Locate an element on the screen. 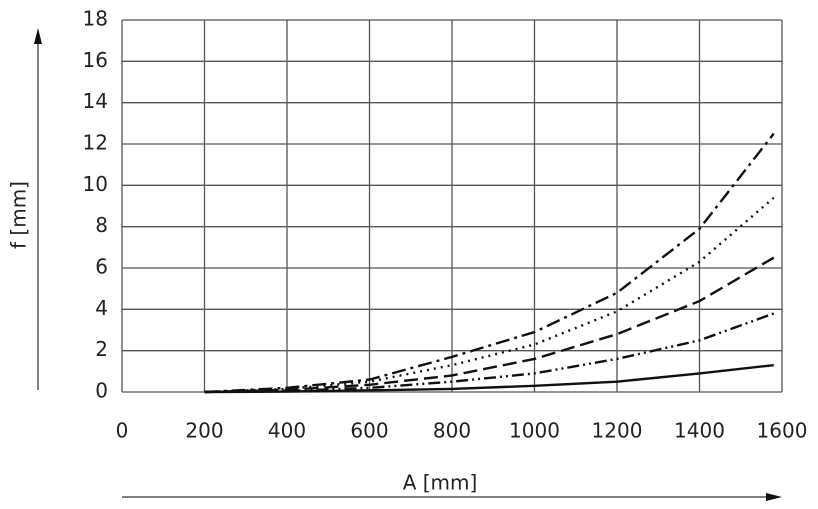 Image resolution: width=818 pixels, height=509 pixels. x-arrow-head is located at coordinates (774, 497).